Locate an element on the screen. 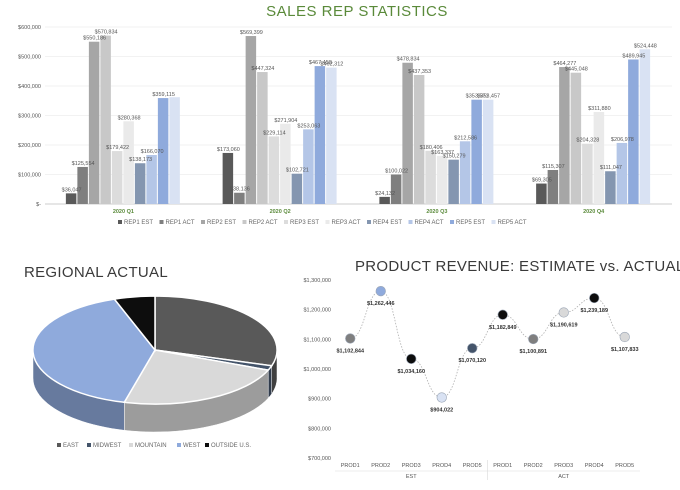  bar-data-label: $38,136 is located at coordinates (240, 190).